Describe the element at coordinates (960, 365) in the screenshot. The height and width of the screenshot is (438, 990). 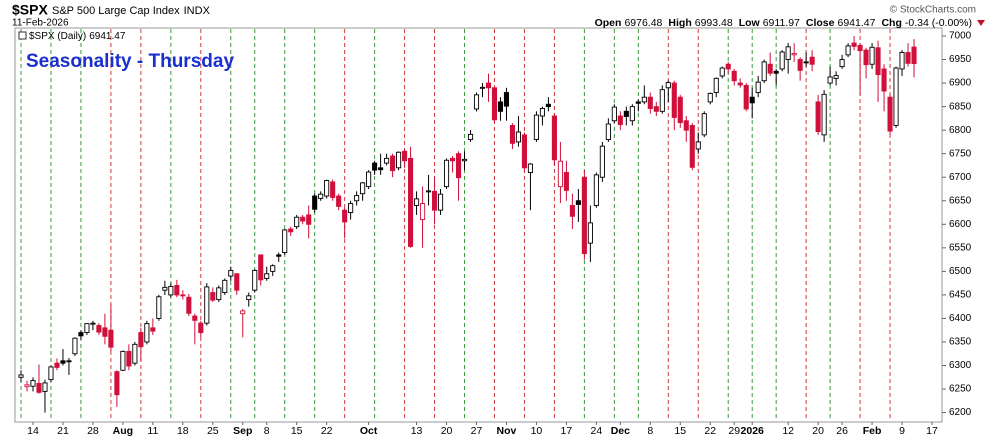
I see `y-tick-label: 6300` at that location.